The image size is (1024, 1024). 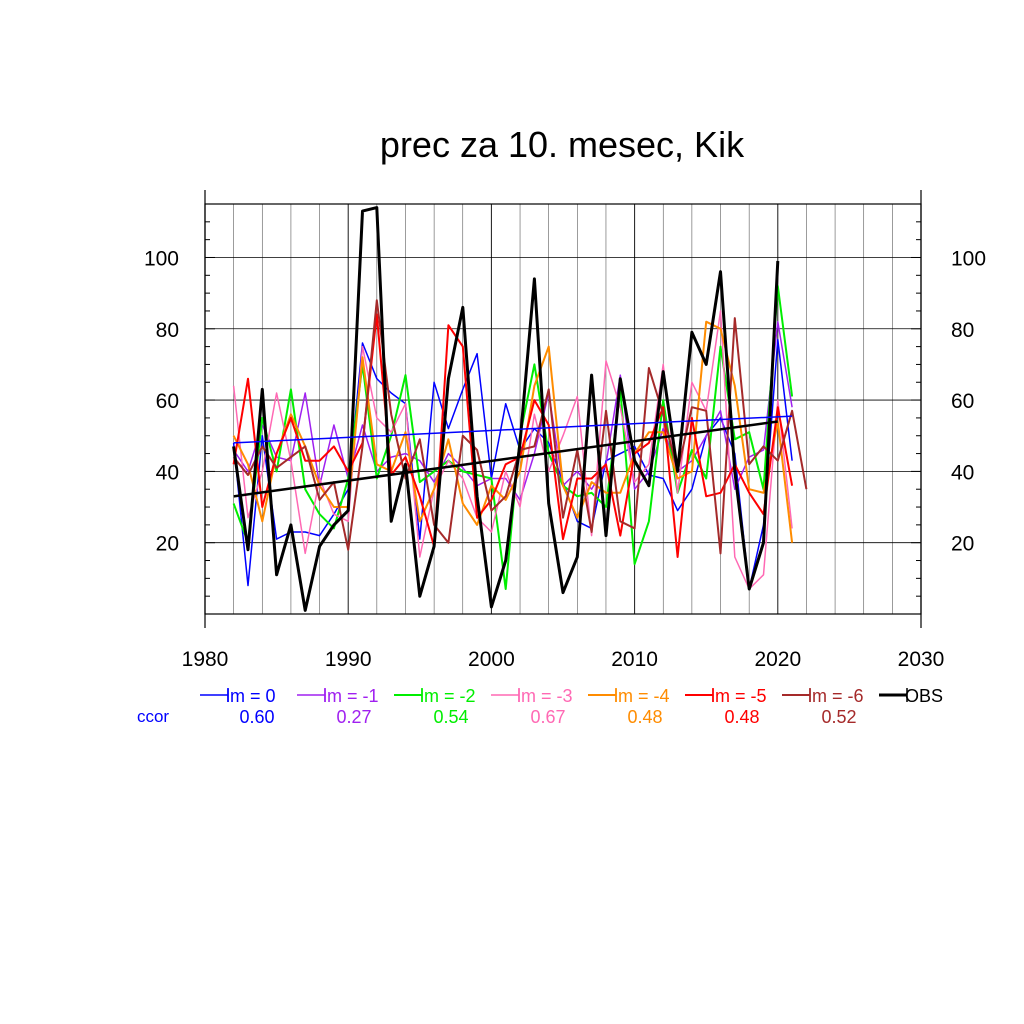 What do you see at coordinates (491, 659) in the screenshot?
I see `x-tick-label: 2000` at bounding box center [491, 659].